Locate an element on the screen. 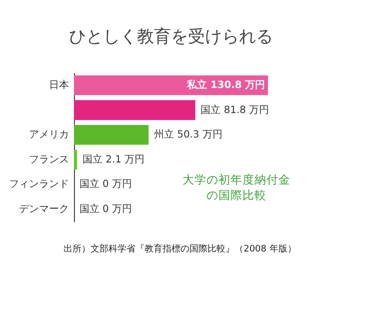 This screenshot has height=322, width=369. y-tick-label: フィンランド is located at coordinates (39, 184).